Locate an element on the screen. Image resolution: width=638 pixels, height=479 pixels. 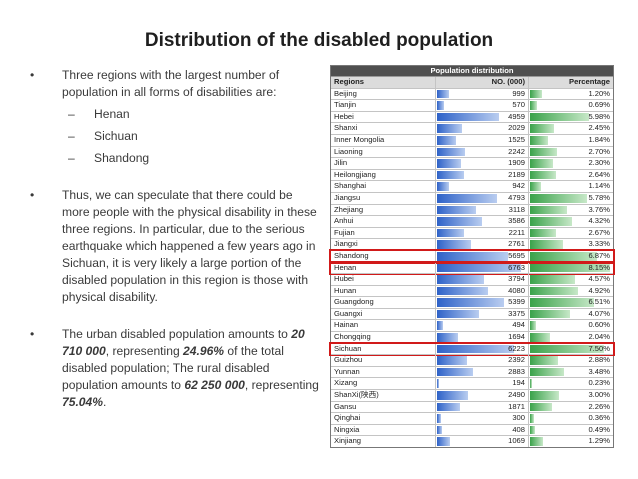
number-cell: 2883 is located at coordinates (482, 372).